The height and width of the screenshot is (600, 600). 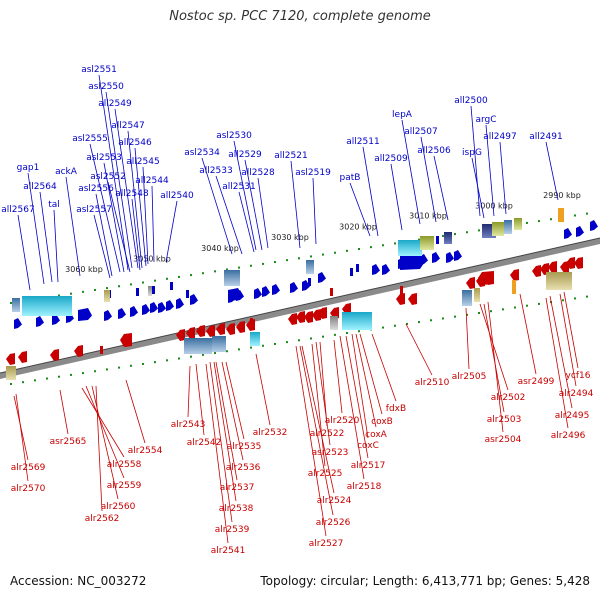 What do you see at coordinates (142, 162) in the screenshot?
I see `forward-gene-label: all2545` at bounding box center [142, 162].